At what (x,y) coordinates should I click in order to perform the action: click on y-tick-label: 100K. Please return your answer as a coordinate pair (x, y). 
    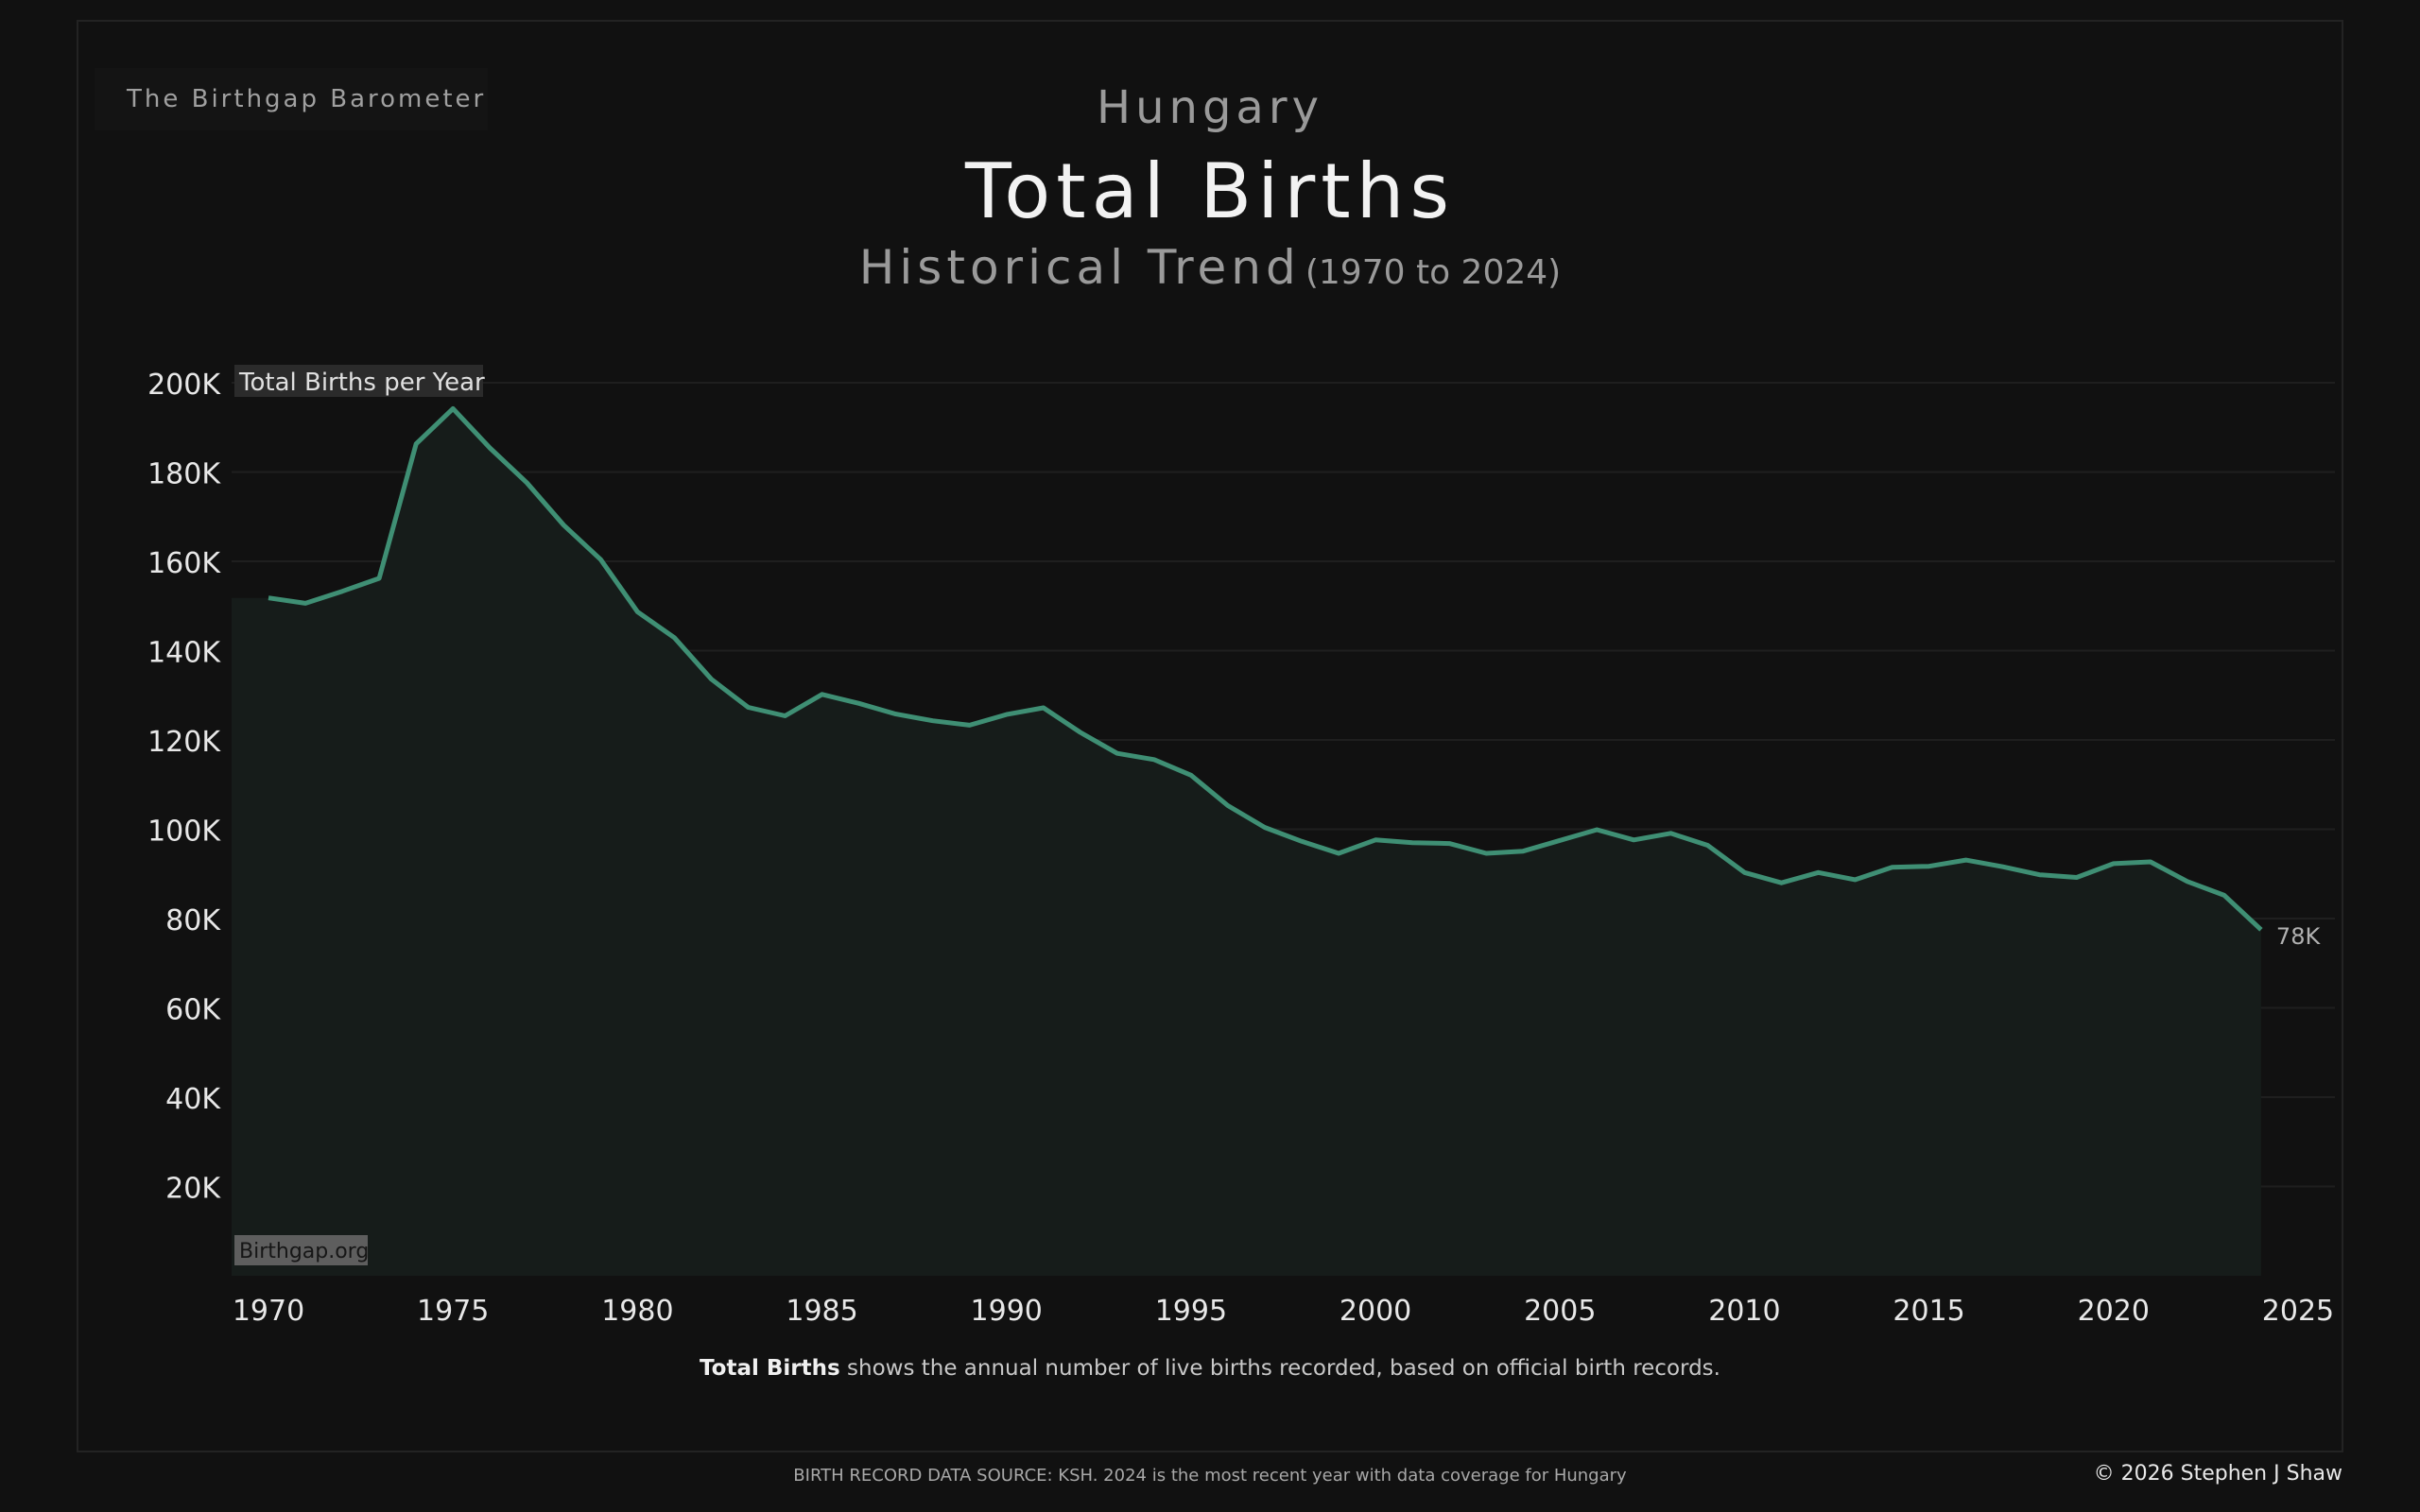
    Looking at the image, I should click on (184, 832).